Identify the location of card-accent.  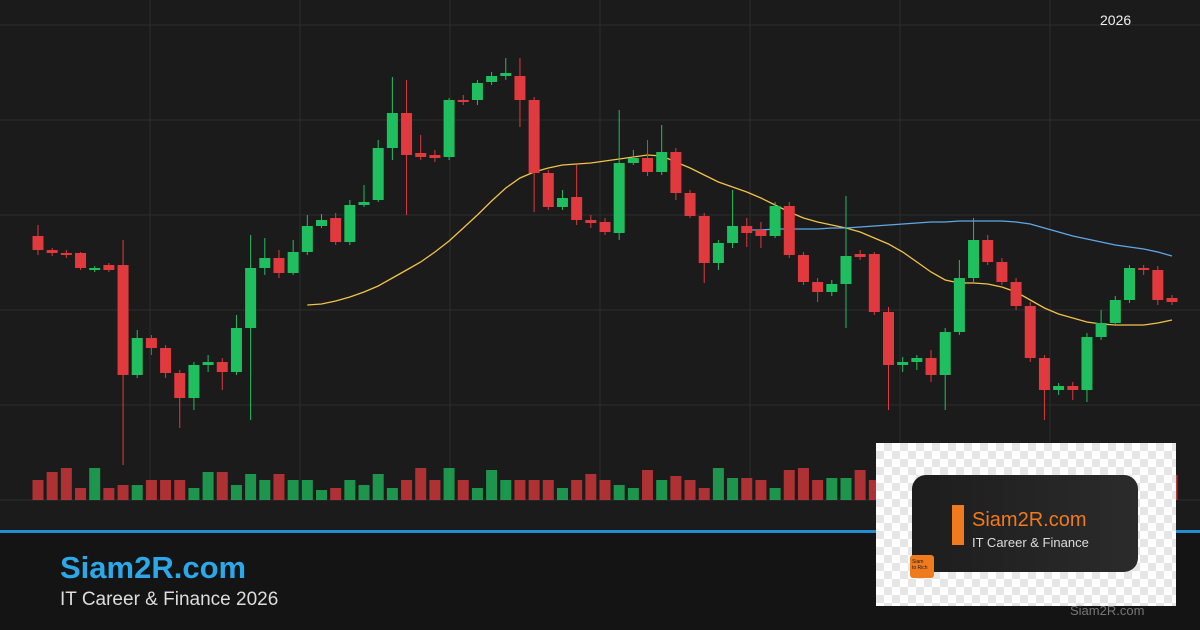
(958, 525).